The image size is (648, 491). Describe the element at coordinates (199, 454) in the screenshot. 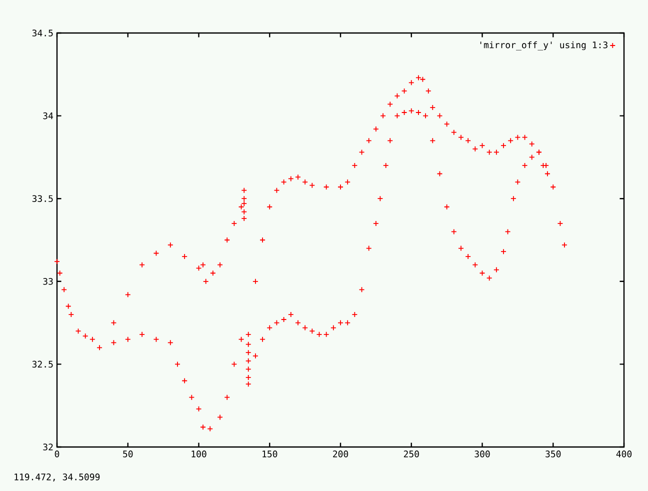

I see `x-tick-label: 100` at that location.